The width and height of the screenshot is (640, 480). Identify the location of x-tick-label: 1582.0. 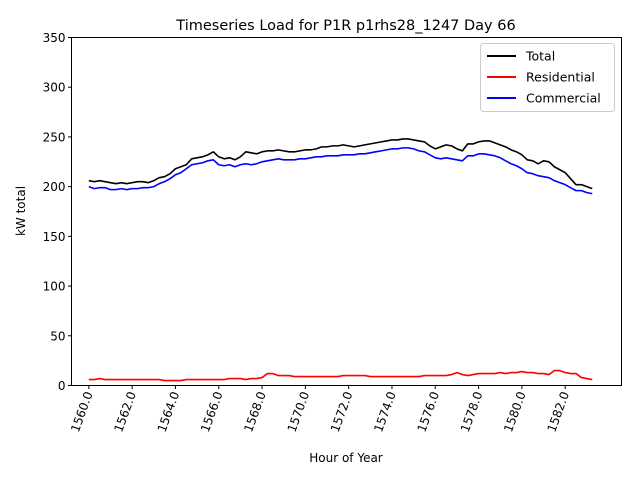
(558, 412).